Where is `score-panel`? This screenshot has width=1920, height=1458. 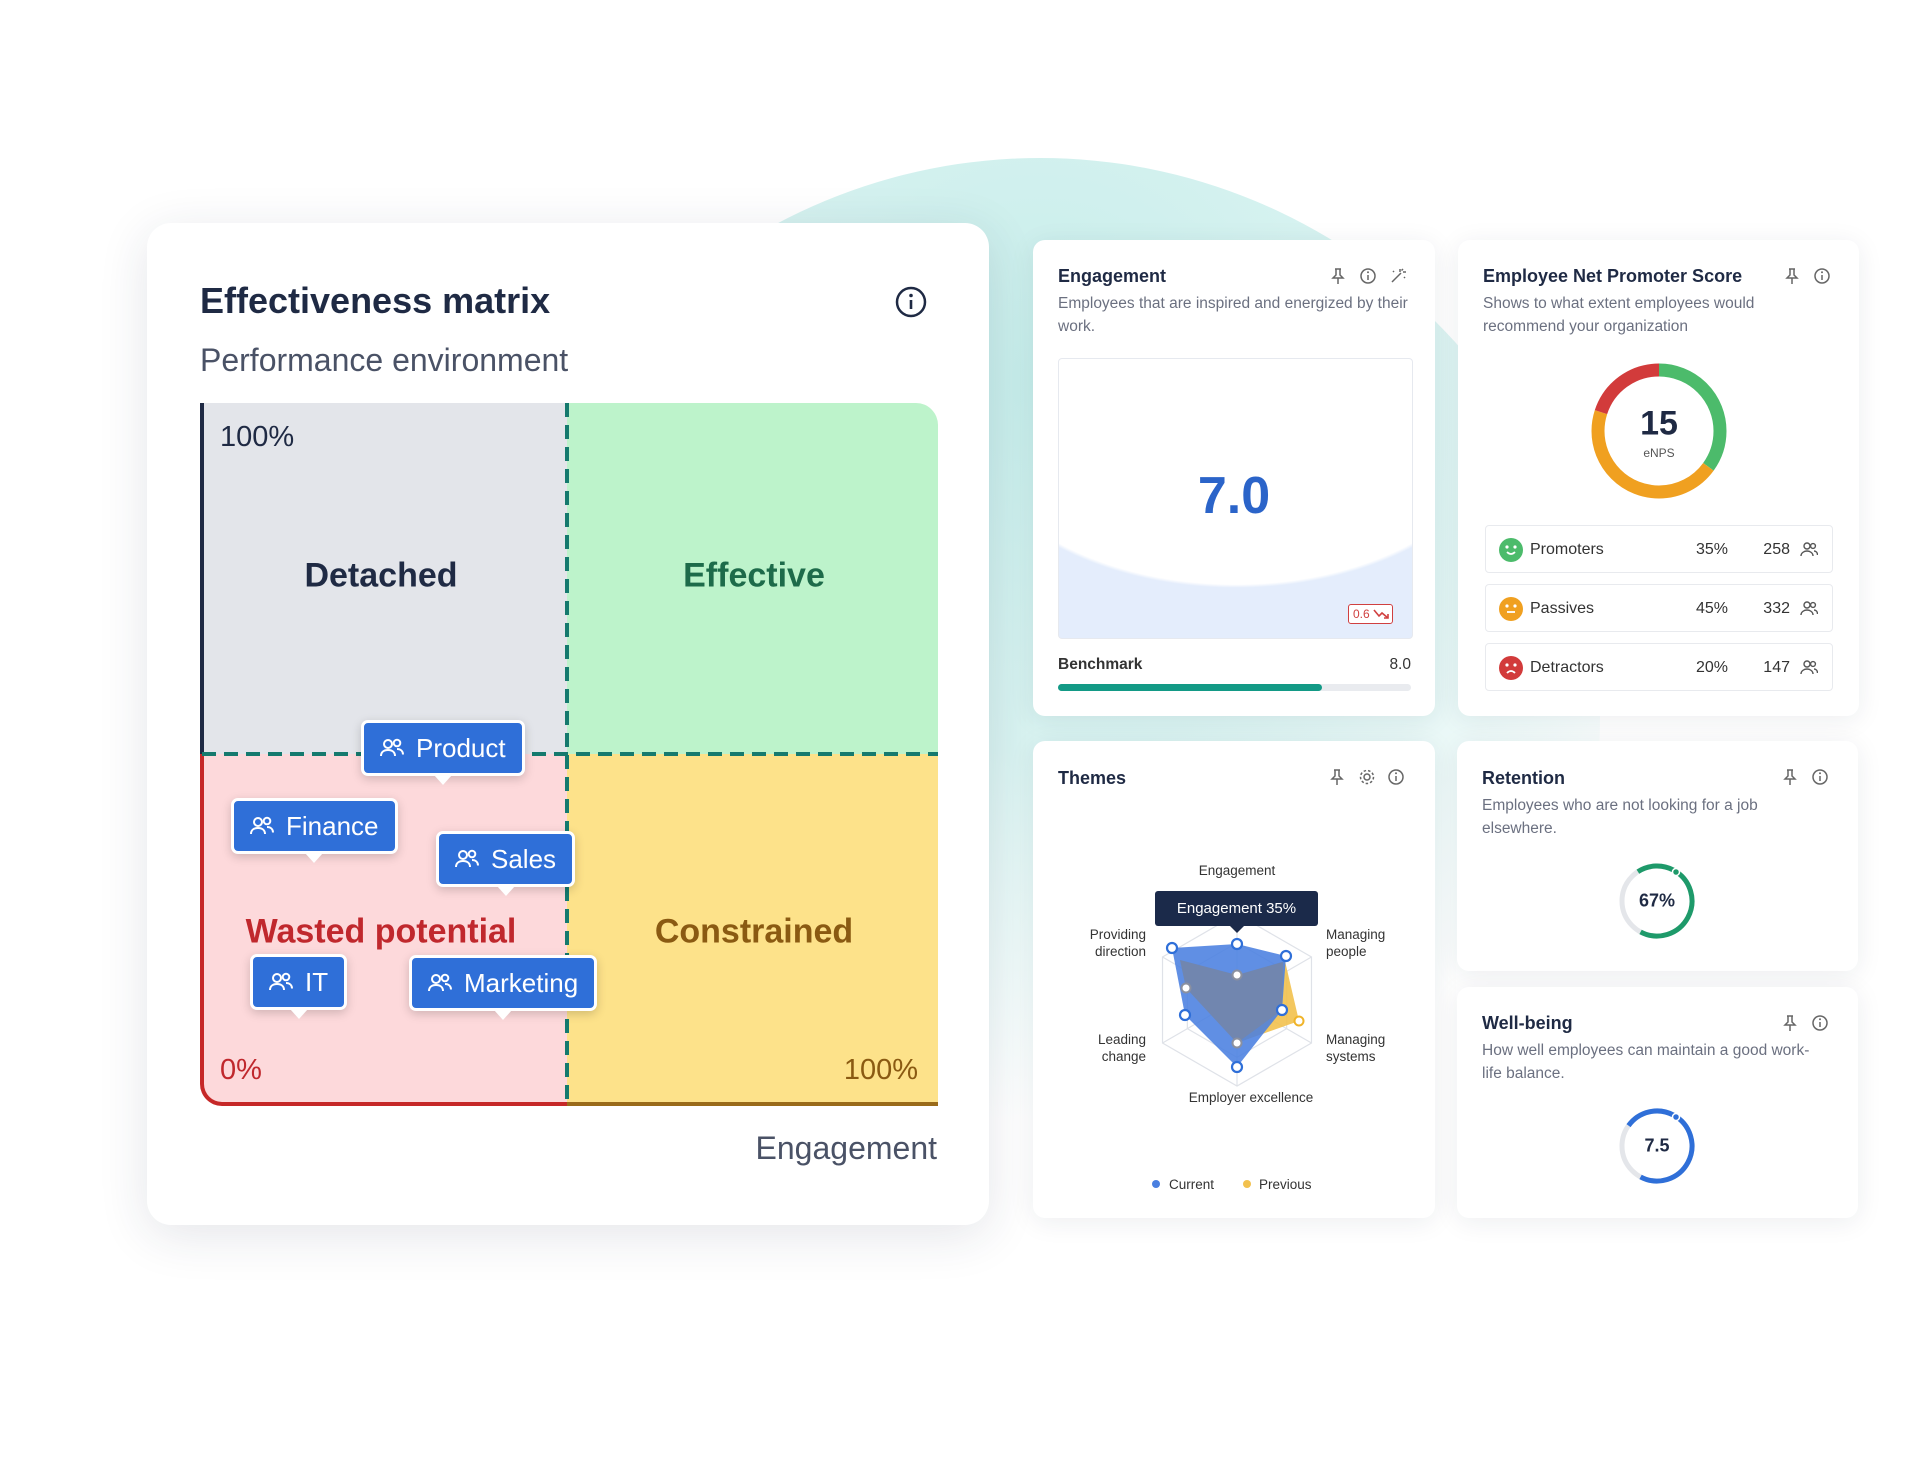 score-panel is located at coordinates (1235, 498).